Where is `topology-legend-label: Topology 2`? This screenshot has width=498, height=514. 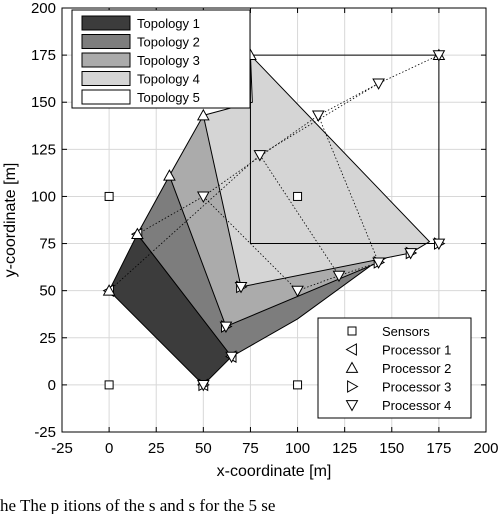
topology-legend-label: Topology 2 is located at coordinates (168, 42).